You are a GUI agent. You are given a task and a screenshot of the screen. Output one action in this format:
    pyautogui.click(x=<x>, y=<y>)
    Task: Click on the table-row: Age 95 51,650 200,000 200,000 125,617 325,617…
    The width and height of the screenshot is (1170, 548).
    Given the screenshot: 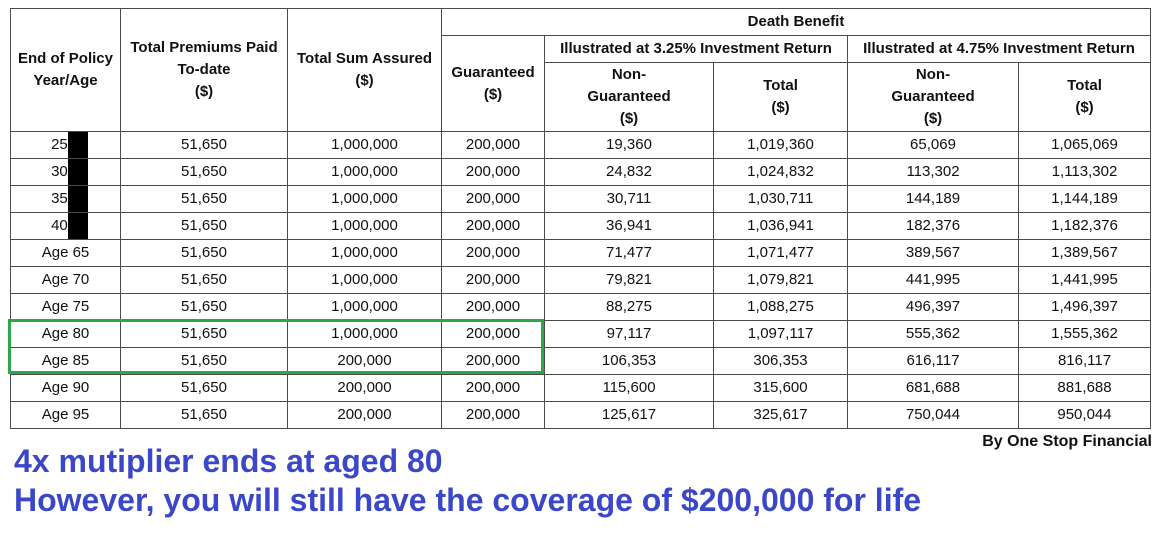 What is the action you would take?
    pyautogui.click(x=580, y=415)
    